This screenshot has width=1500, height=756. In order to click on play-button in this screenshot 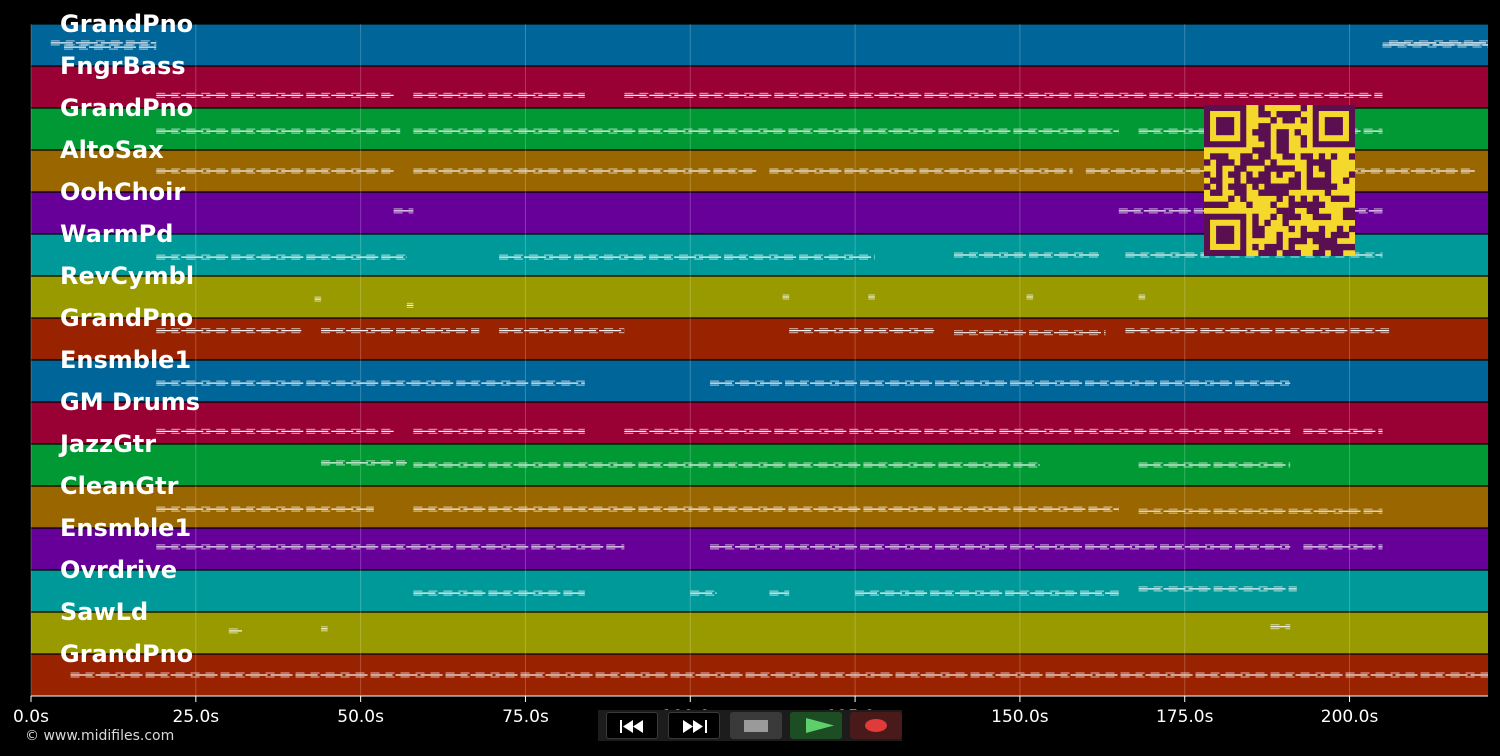, I will do `click(816, 725)`.